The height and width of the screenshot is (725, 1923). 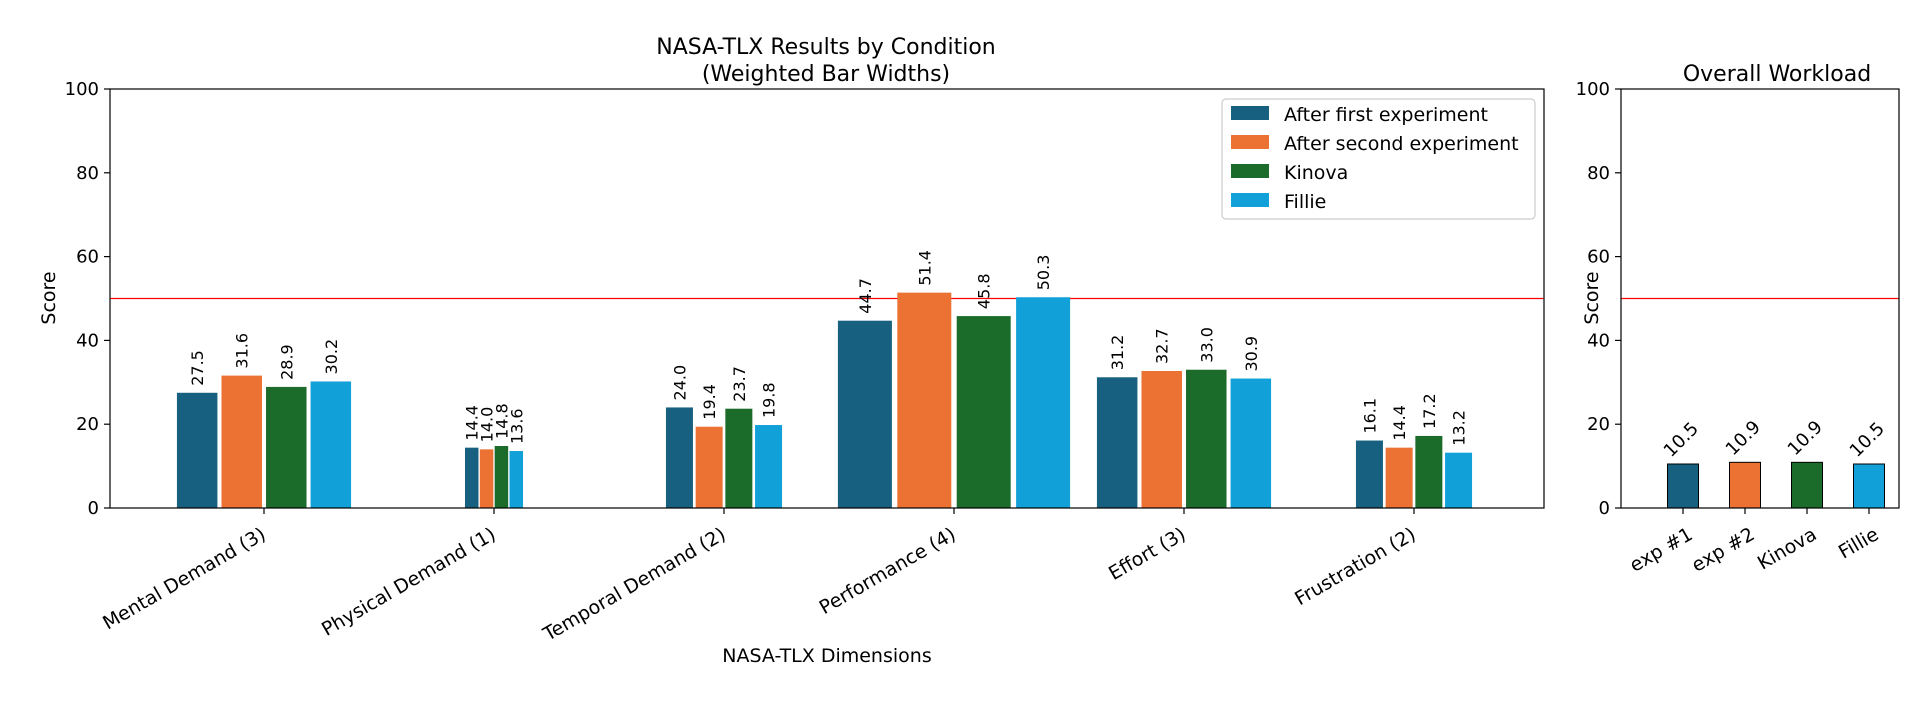 I want to click on x-tick-label: Kinova, so click(x=1787, y=548).